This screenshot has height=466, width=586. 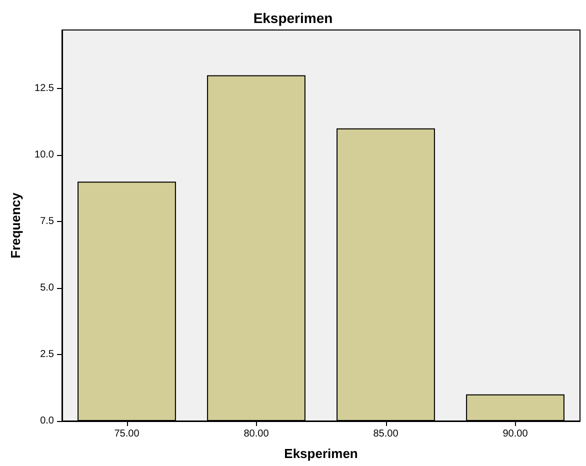 I want to click on y-tick-label: 0.0, so click(x=47, y=421).